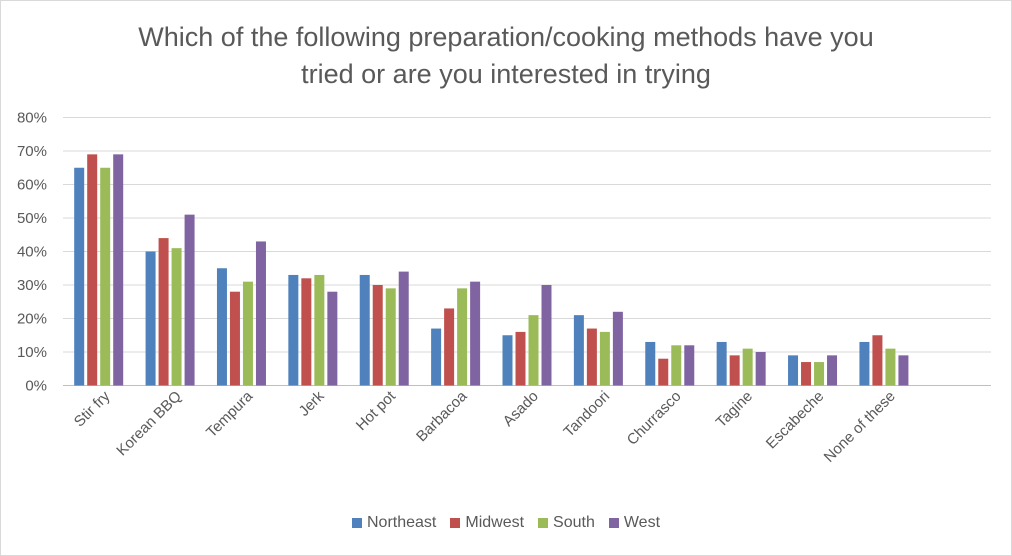 The width and height of the screenshot is (1012, 556). I want to click on chart-title-line-2: tried or are you interested in trying, so click(506, 74).